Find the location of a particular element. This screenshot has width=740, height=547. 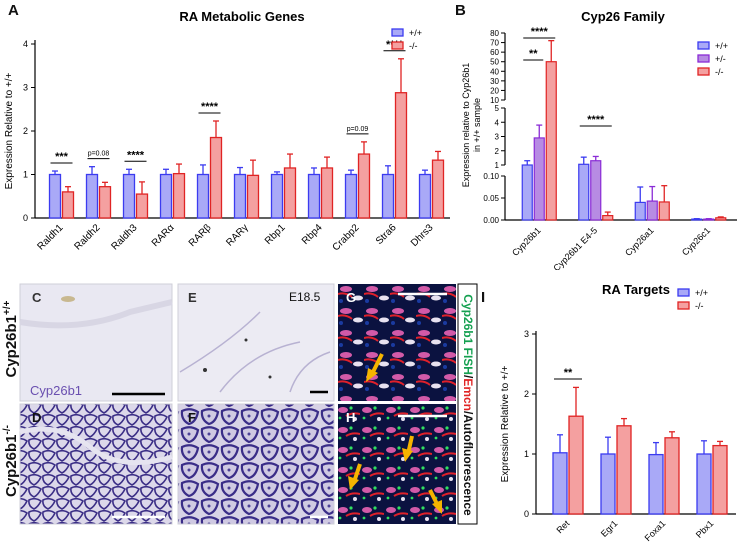

x-tick-label: Cyp26c1 is located at coordinates (696, 241).